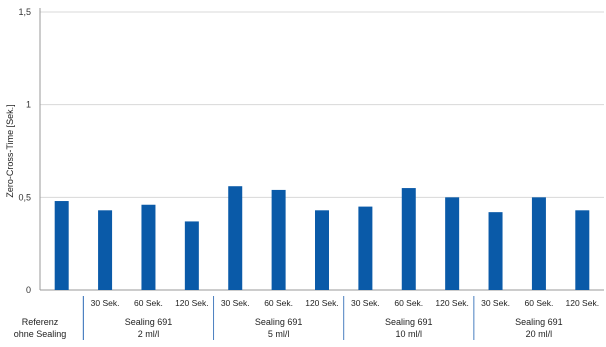 The height and width of the screenshot is (347, 606). What do you see at coordinates (40, 334) in the screenshot?
I see `group-label: ohne Sealing` at bounding box center [40, 334].